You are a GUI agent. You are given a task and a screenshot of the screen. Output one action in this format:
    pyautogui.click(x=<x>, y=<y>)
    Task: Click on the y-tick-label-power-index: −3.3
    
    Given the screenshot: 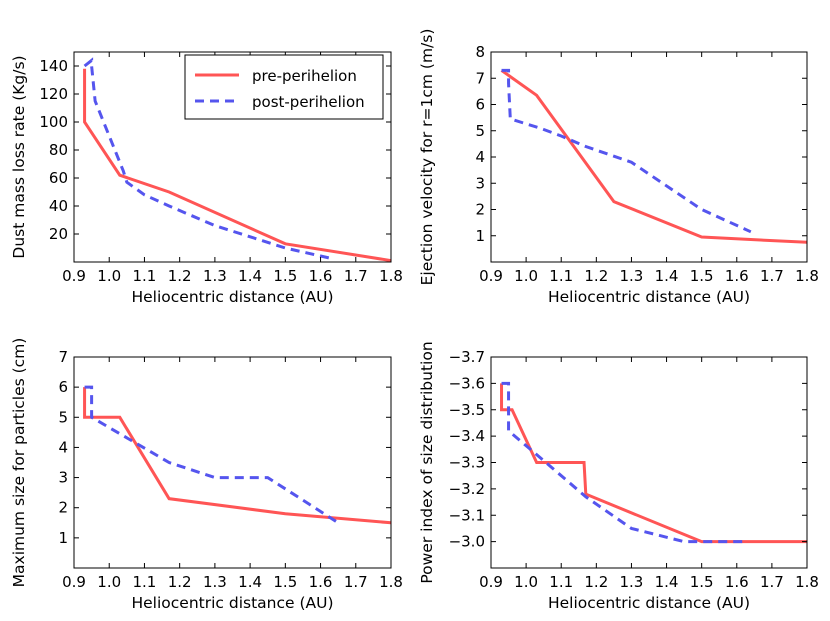 What is the action you would take?
    pyautogui.click(x=467, y=463)
    